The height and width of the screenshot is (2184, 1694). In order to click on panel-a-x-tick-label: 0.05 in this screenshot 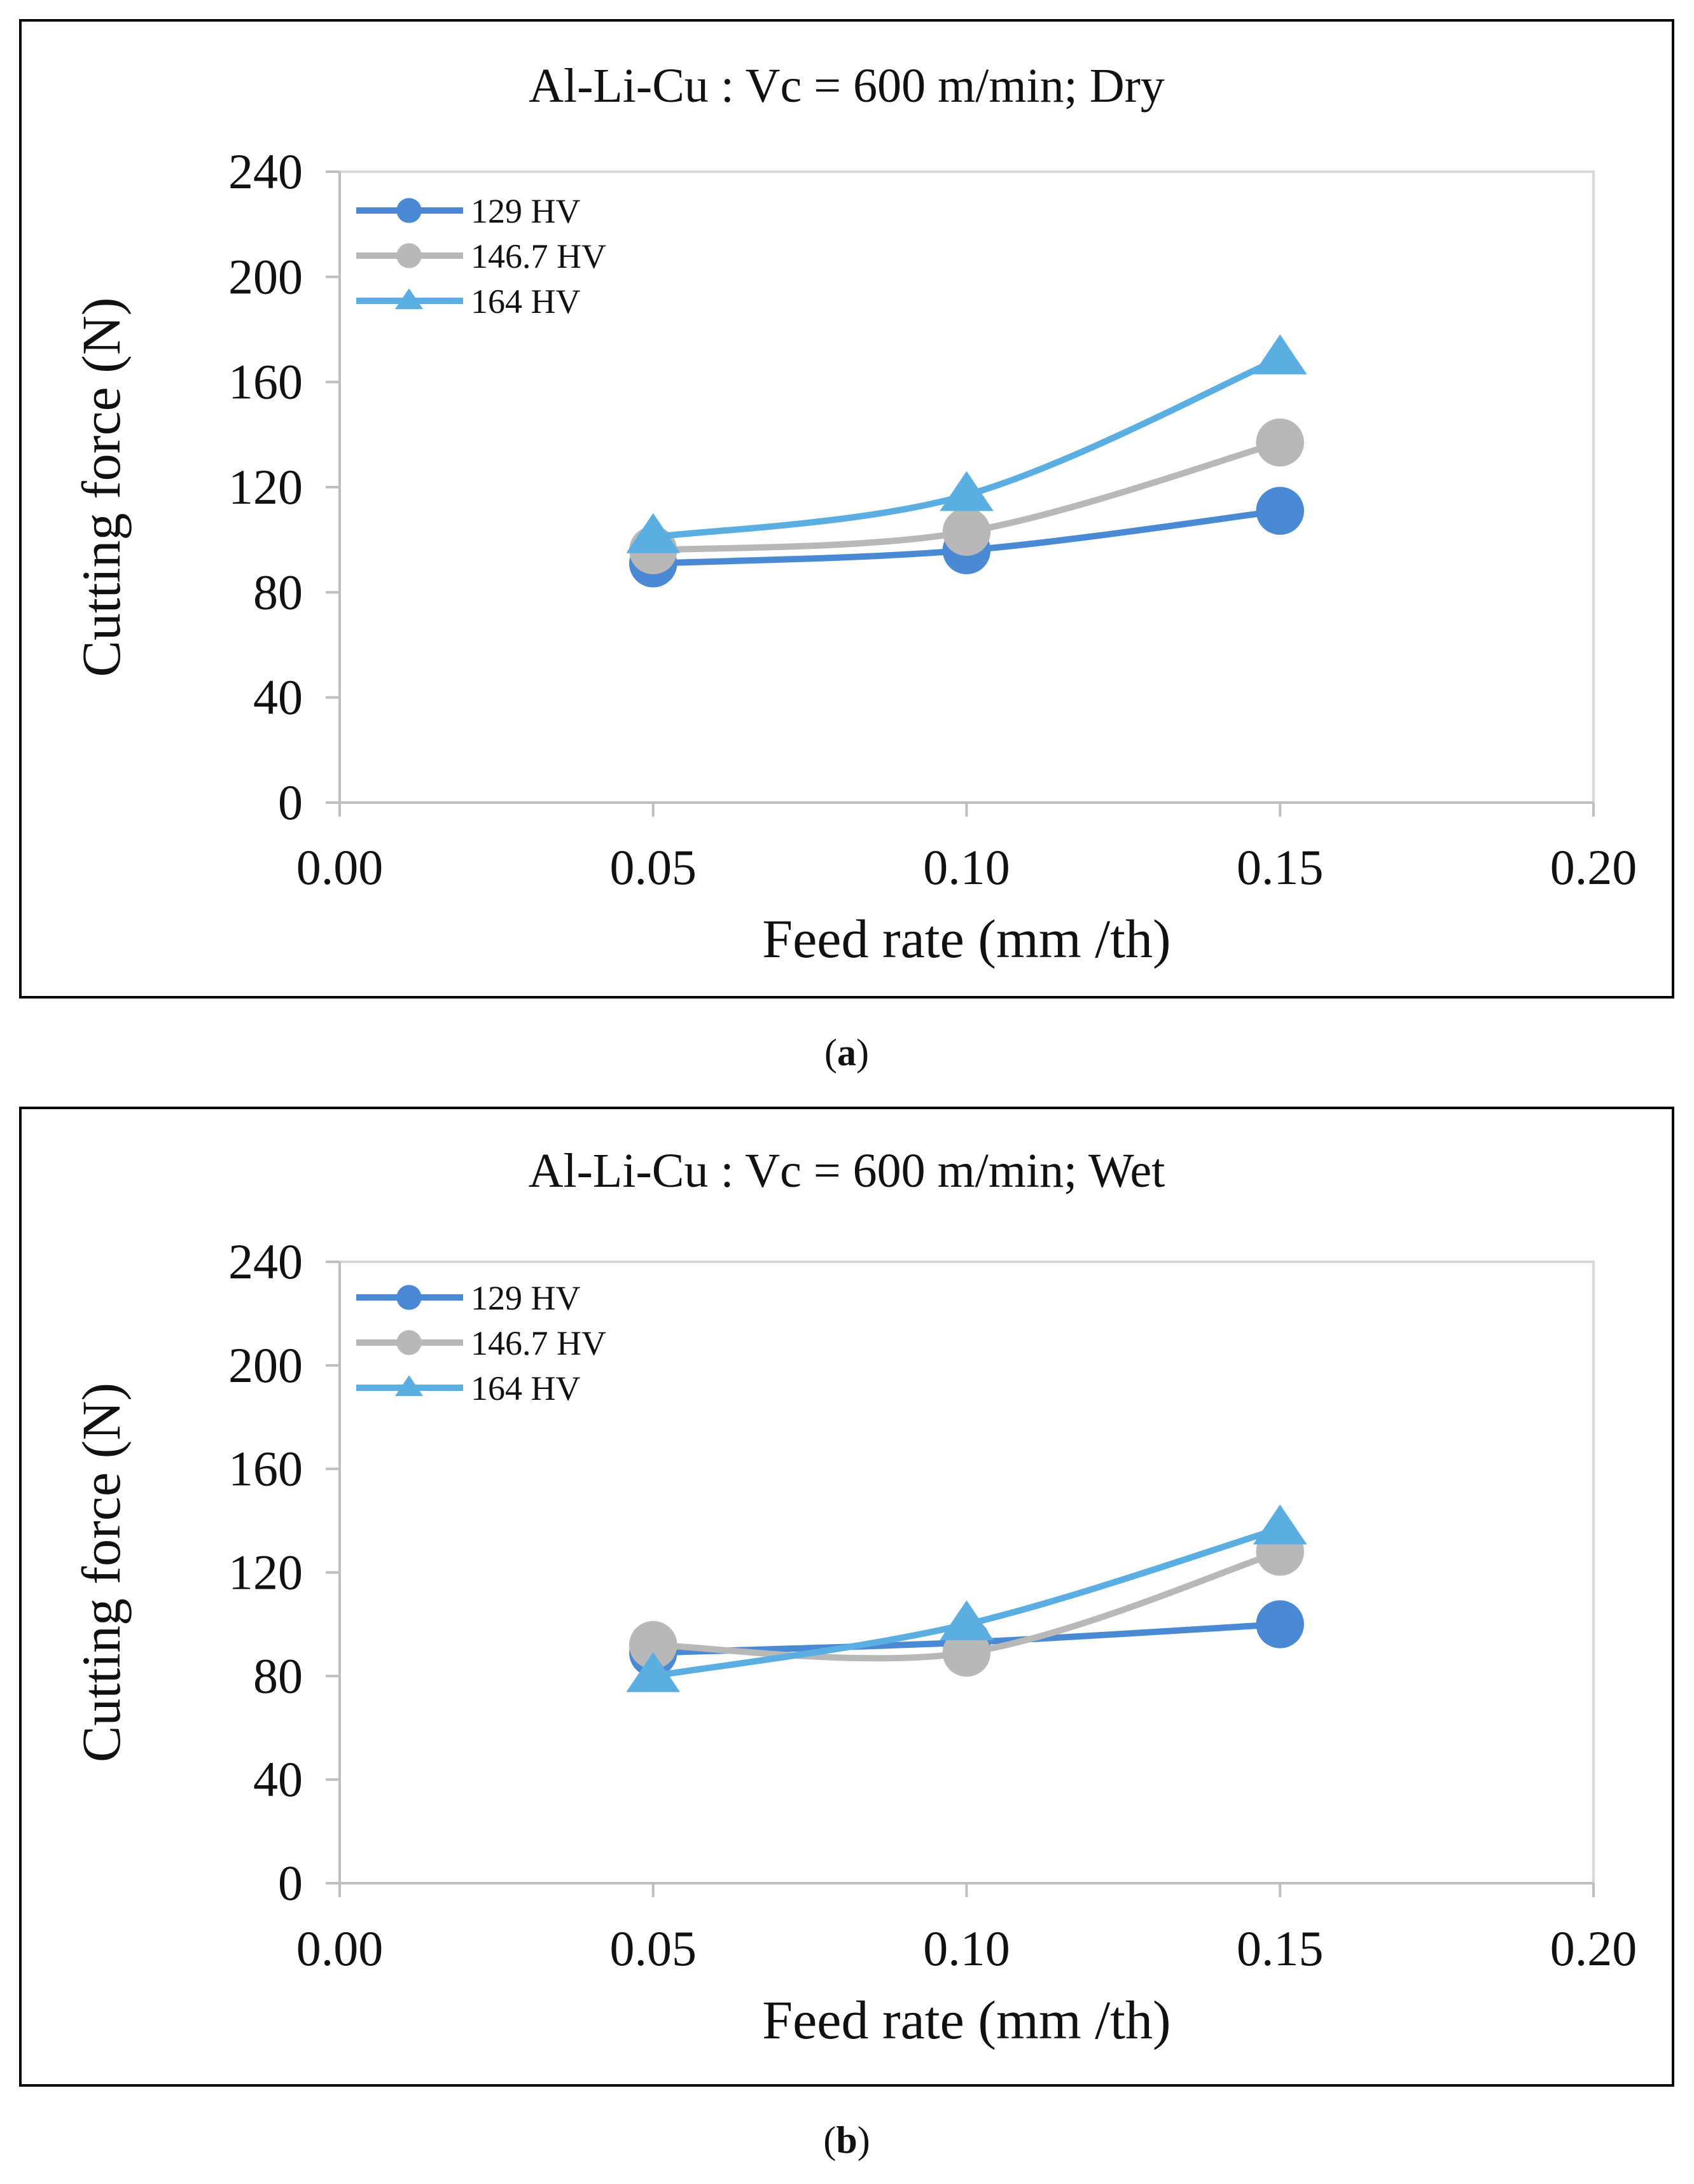, I will do `click(654, 867)`.